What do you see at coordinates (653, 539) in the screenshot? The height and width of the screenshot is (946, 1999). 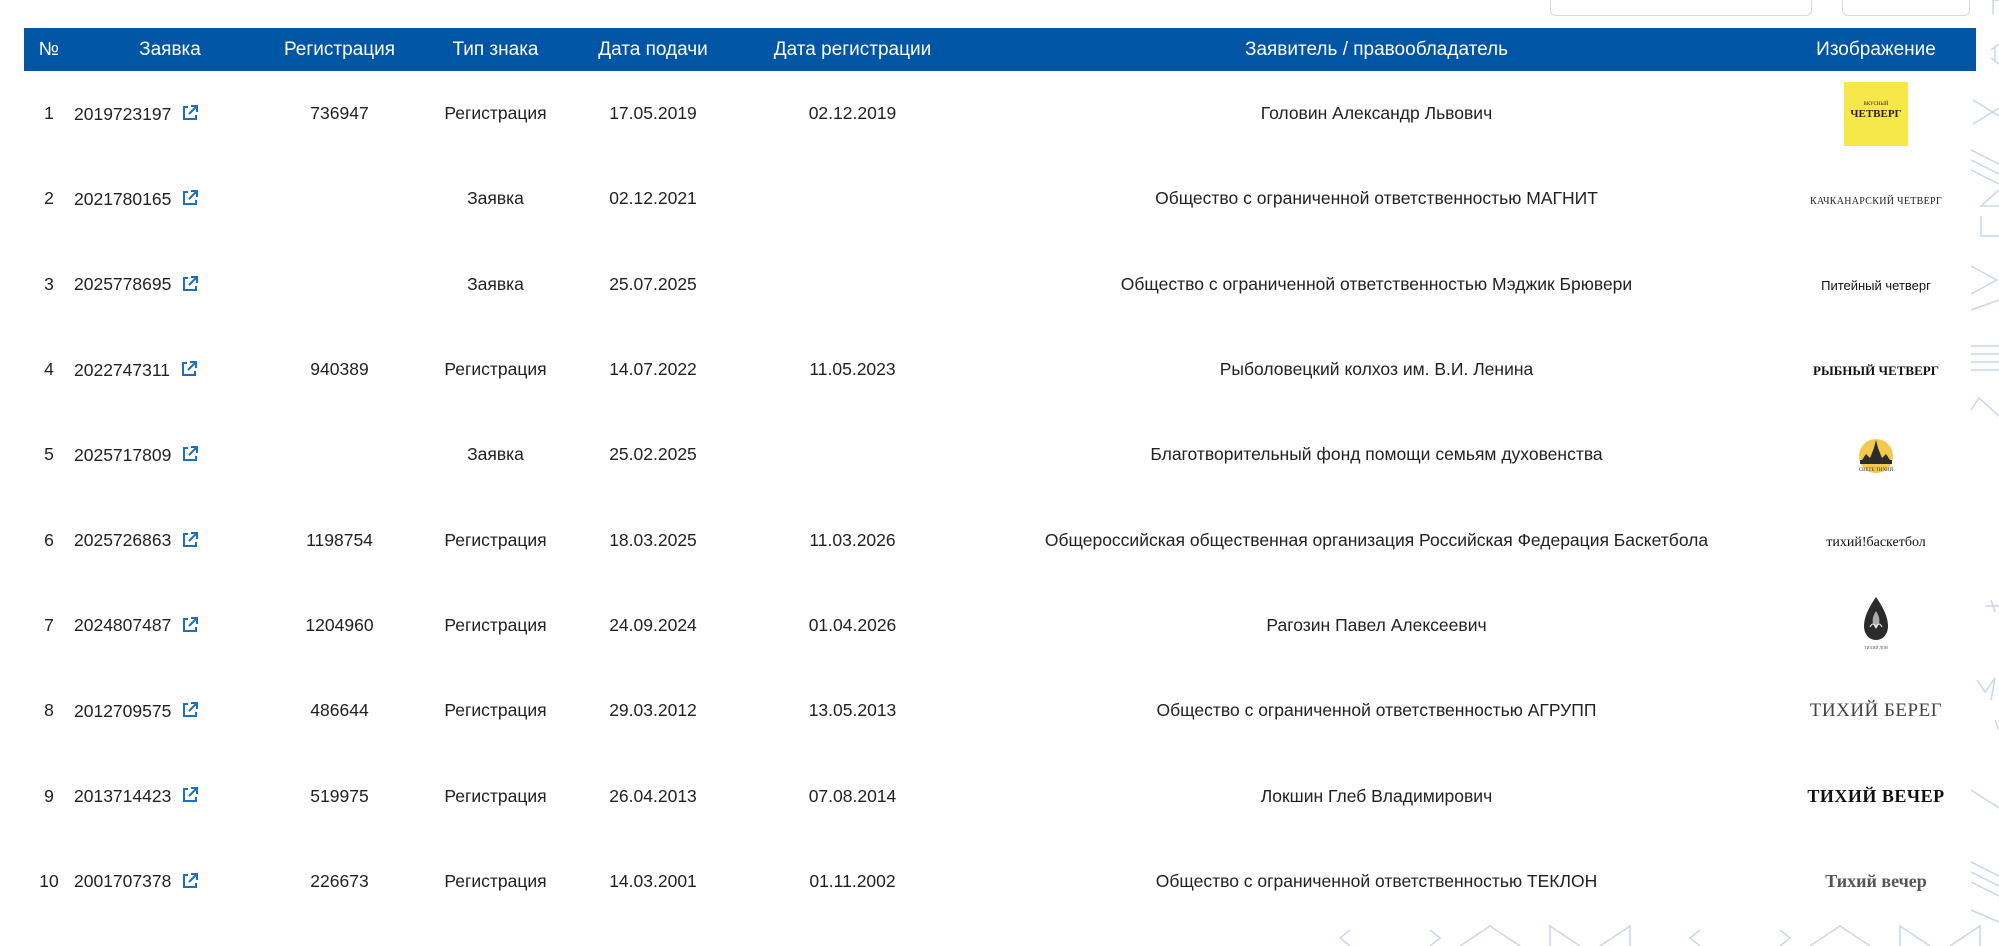 I see `cell-filing-date: 18.03.2025` at bounding box center [653, 539].